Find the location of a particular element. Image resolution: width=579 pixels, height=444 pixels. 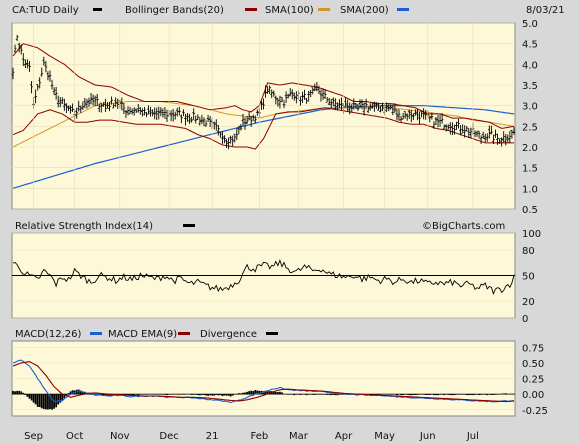

price-tick-label: 3.5 is located at coordinates (530, 86).